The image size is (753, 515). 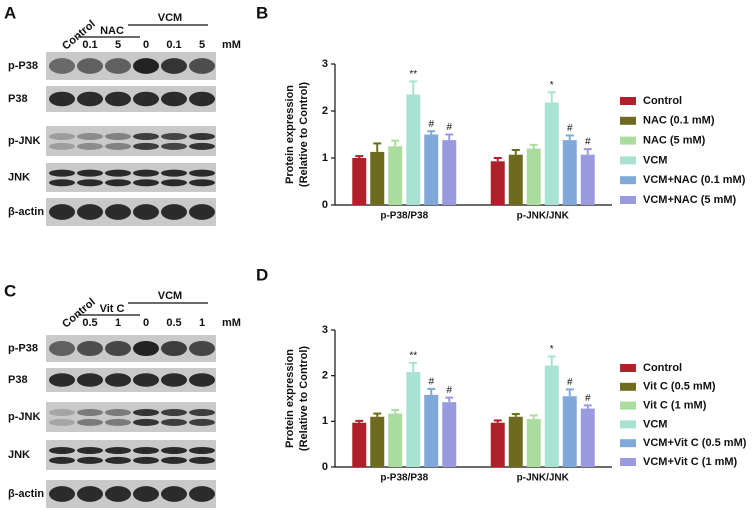 I want to click on panel-label: B, so click(x=262, y=12).